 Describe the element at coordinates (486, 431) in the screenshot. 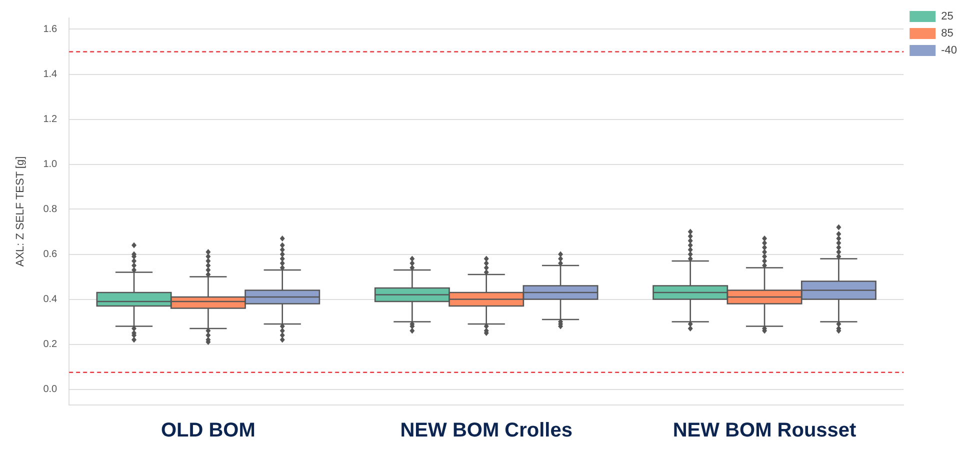

I see `x-tick-label: NEW BOM Crolles` at that location.